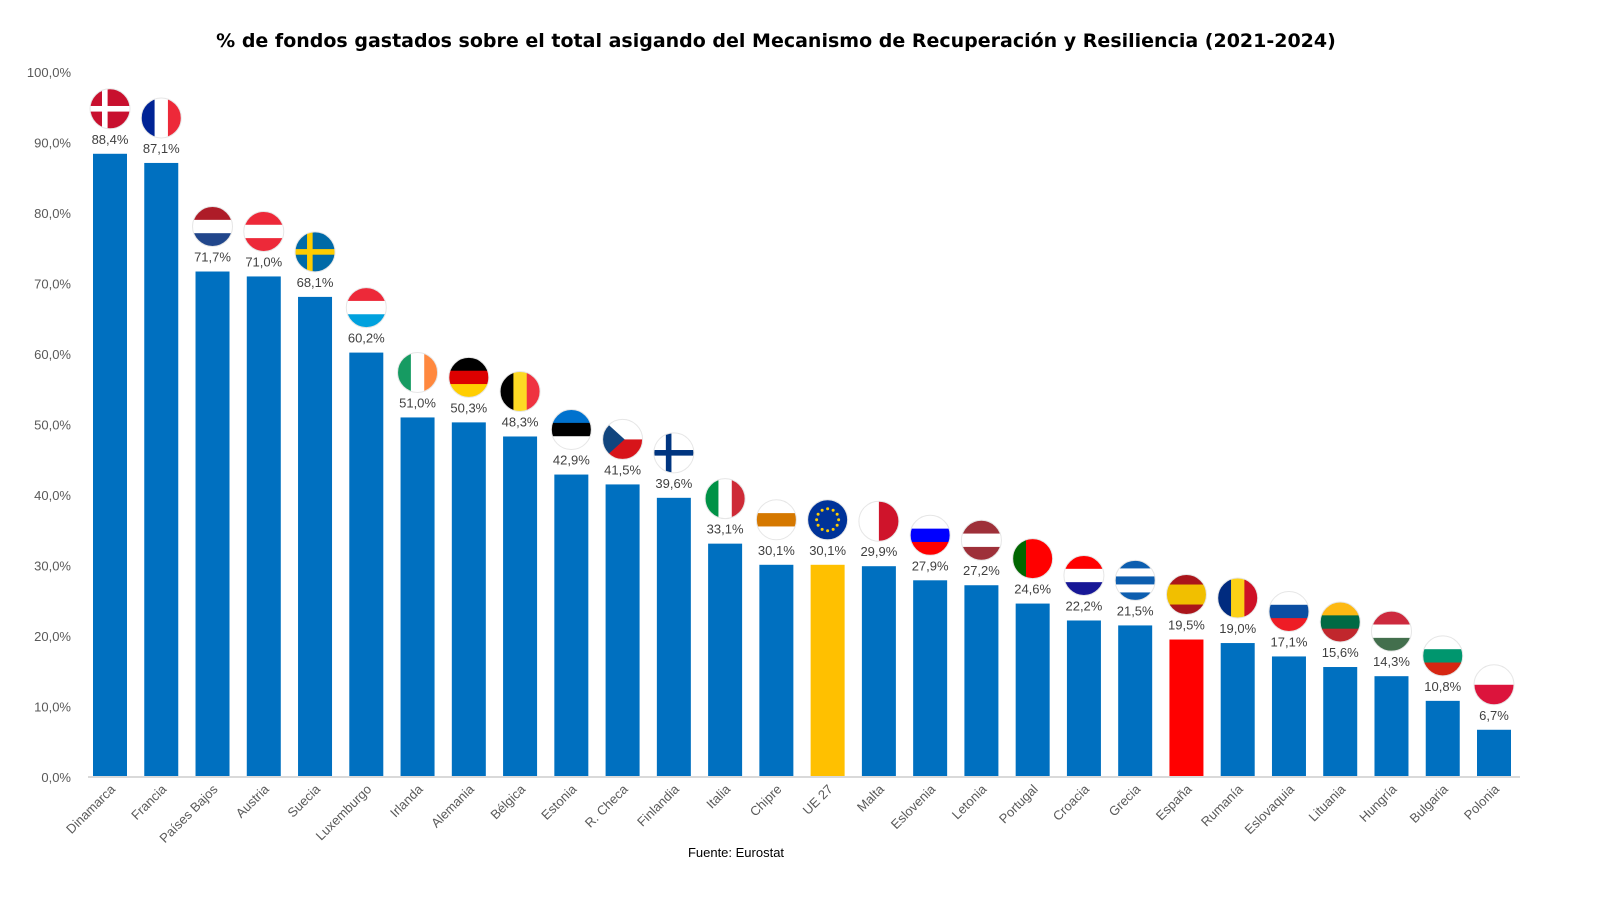  I want to click on category-label: Grecia, so click(1125, 800).